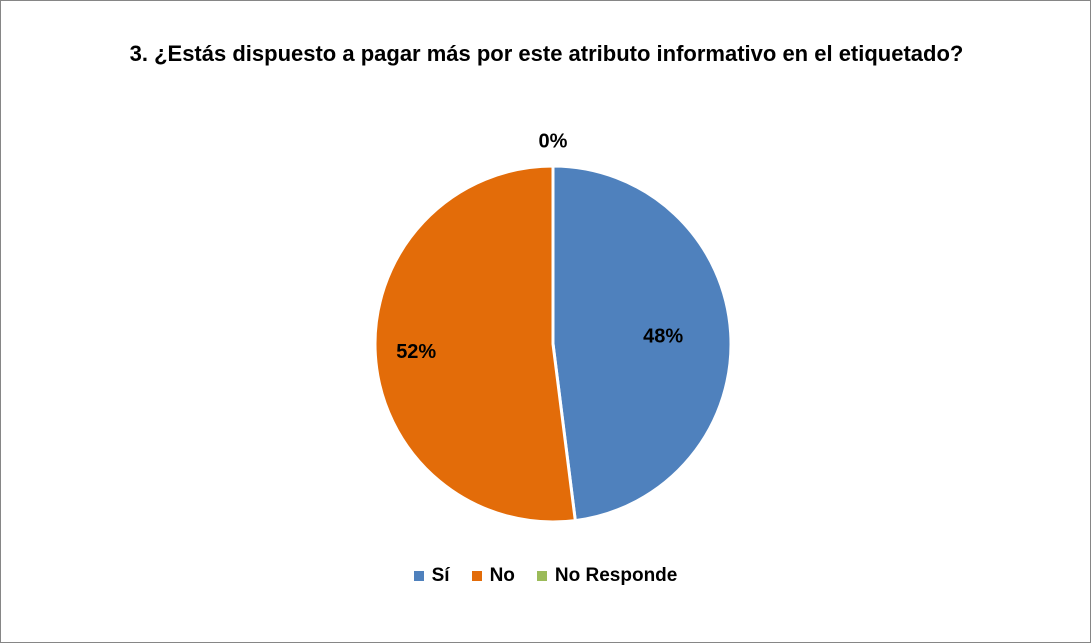  I want to click on legend-entry: No Responde, so click(607, 576).